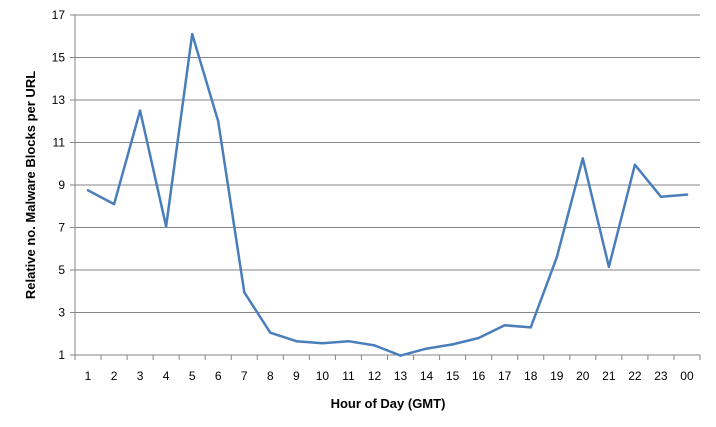 Image resolution: width=716 pixels, height=427 pixels. I want to click on x-tick-label: 17, so click(505, 376).